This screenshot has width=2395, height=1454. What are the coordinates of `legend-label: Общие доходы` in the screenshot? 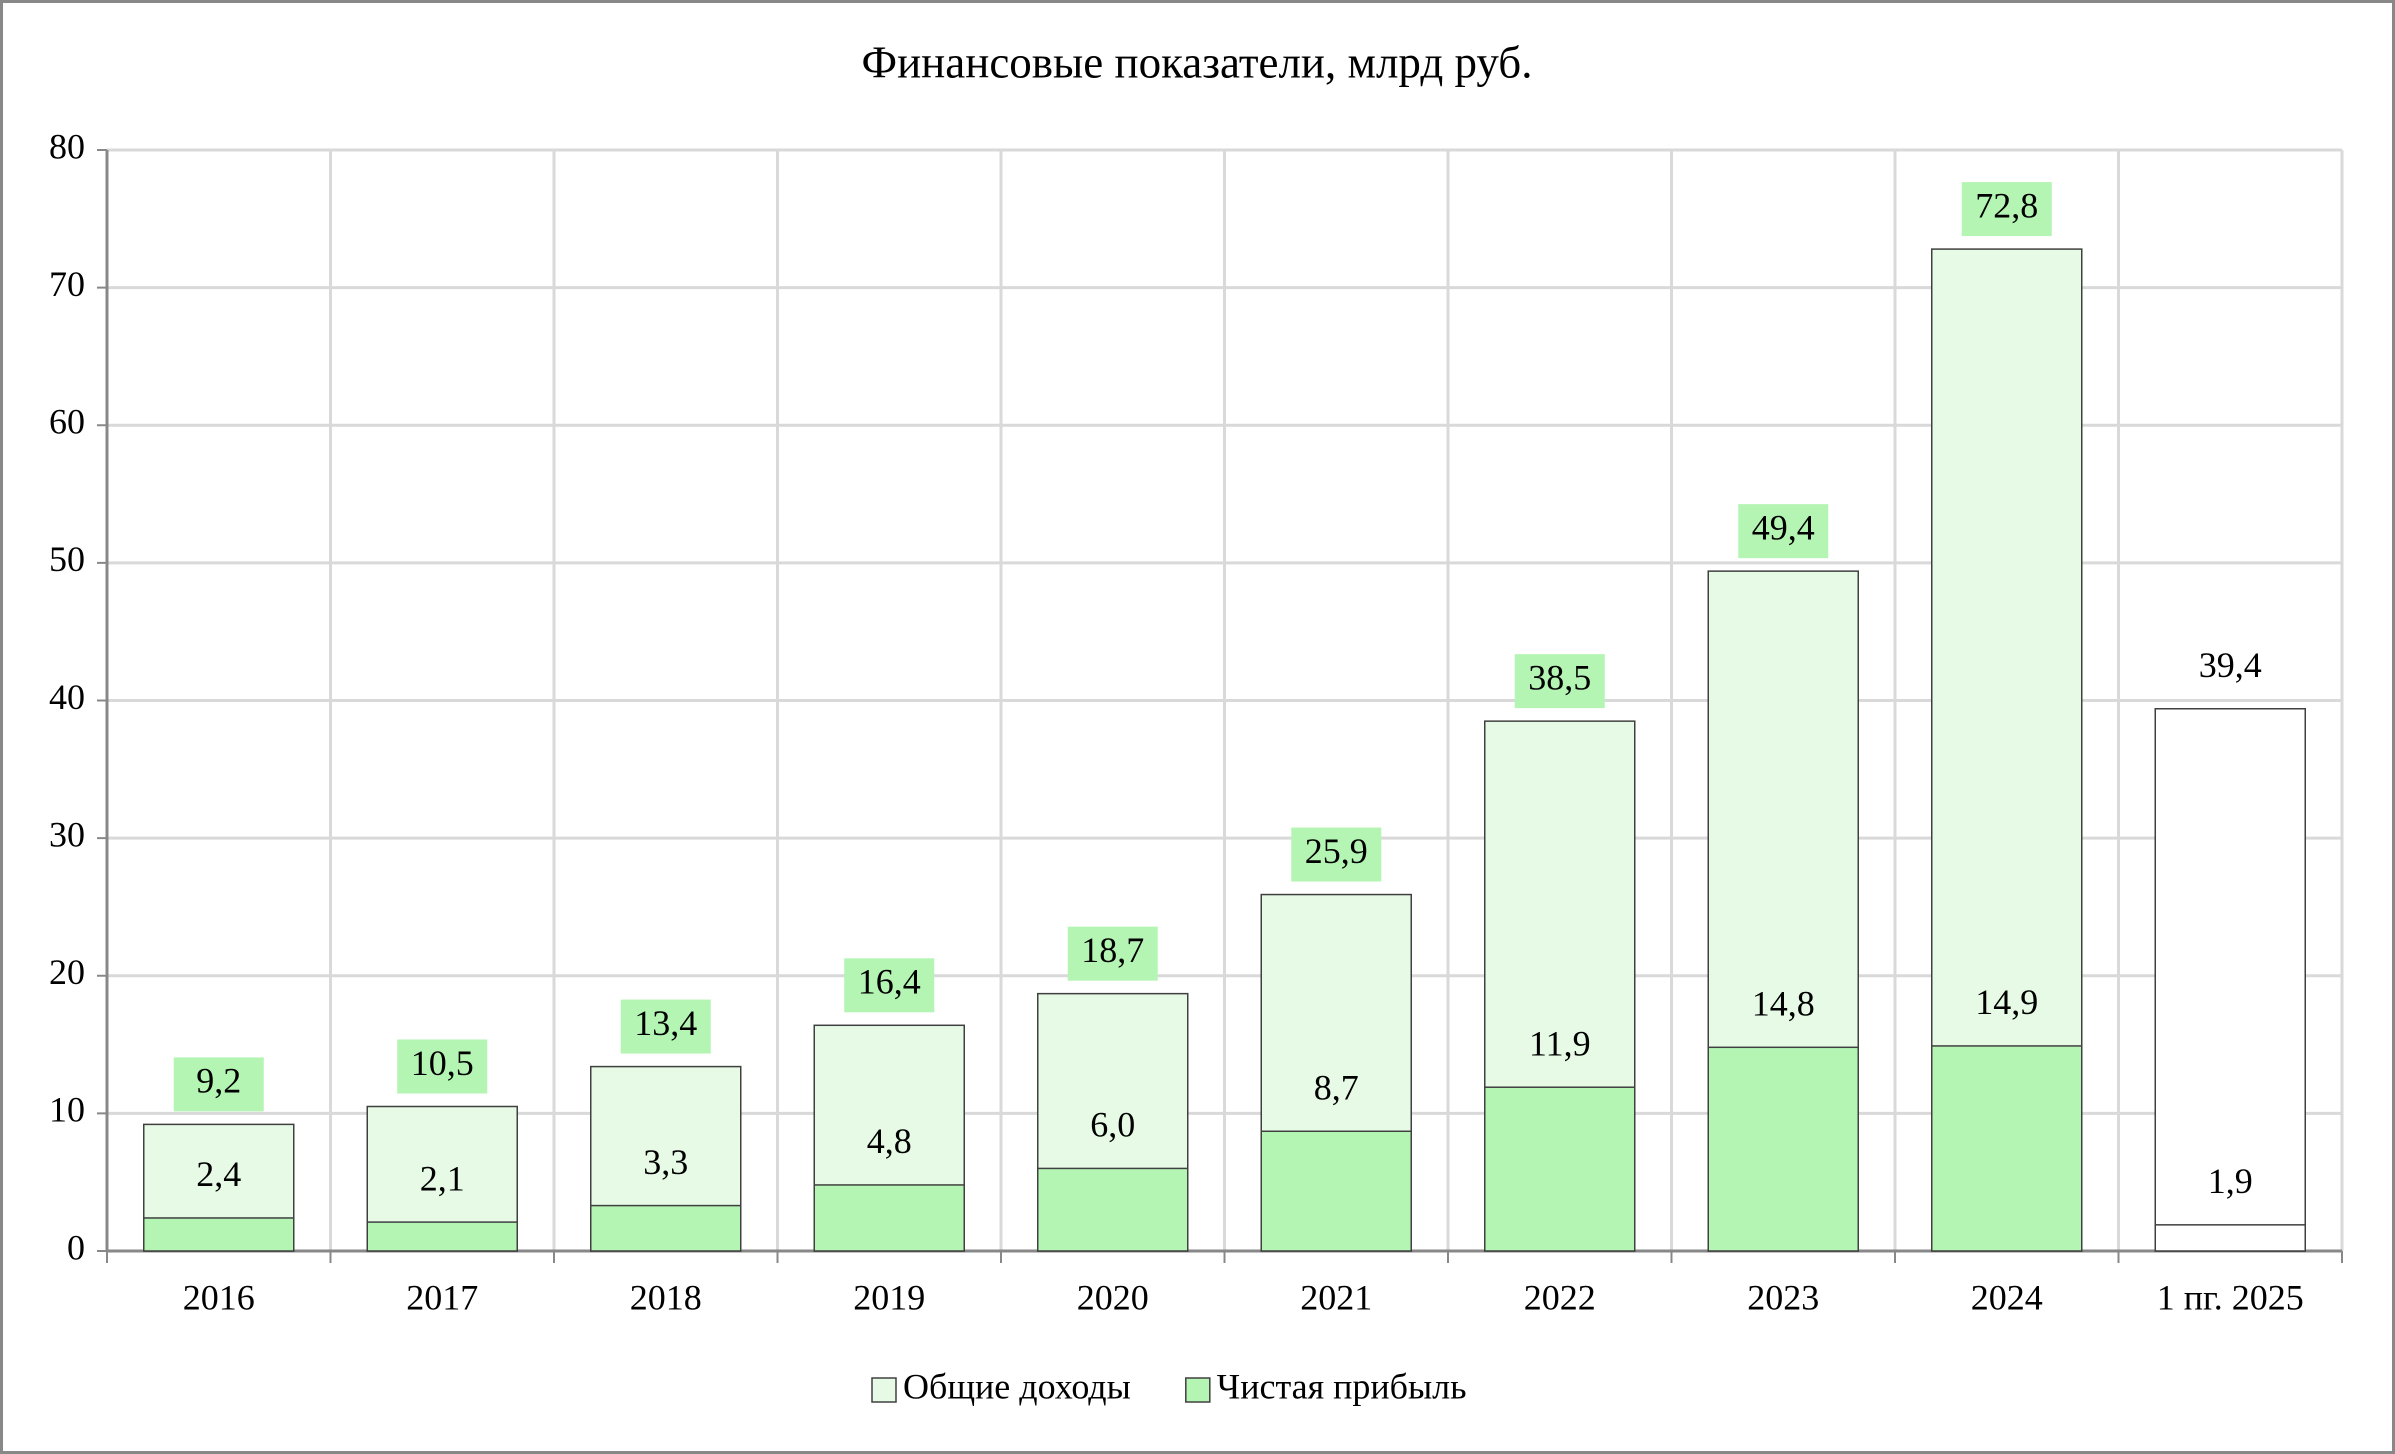 It's located at (1017, 1386).